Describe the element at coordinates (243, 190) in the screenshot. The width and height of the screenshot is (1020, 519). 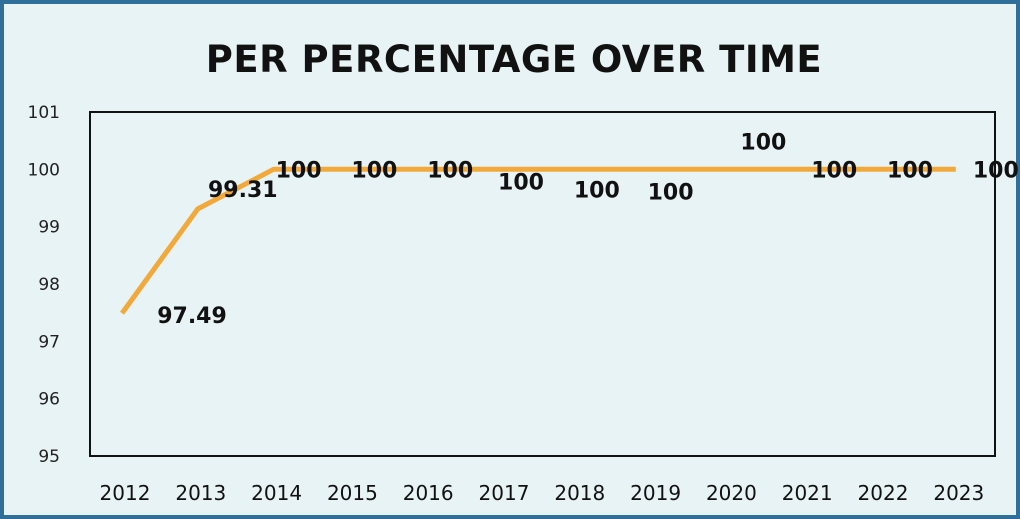
I see `data-label: 99.31` at that location.